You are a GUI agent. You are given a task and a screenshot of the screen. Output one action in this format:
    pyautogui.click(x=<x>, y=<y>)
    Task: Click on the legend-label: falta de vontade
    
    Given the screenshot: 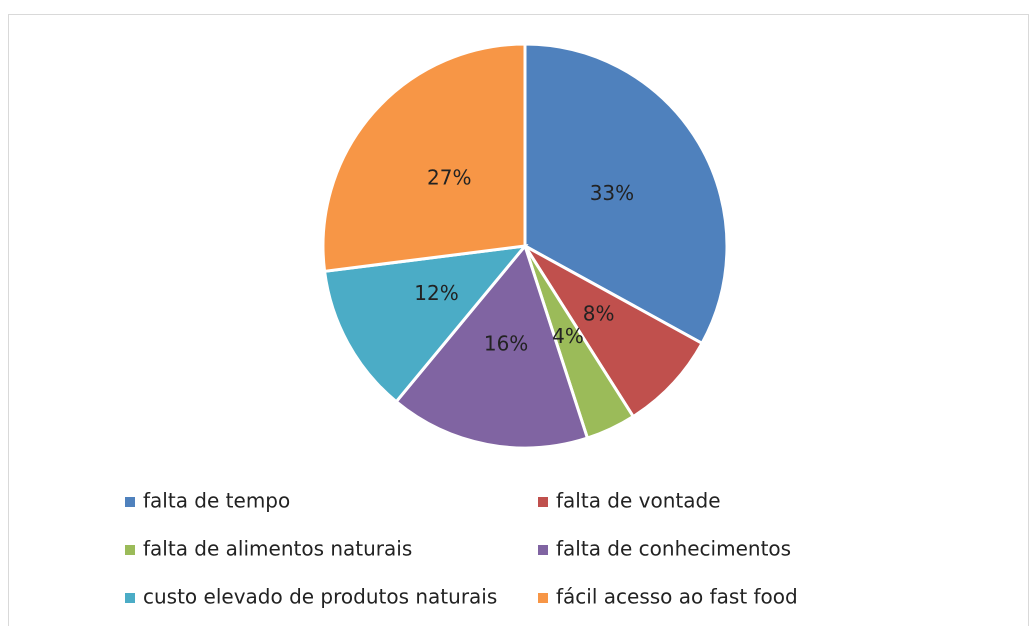 What is the action you would take?
    pyautogui.click(x=638, y=501)
    